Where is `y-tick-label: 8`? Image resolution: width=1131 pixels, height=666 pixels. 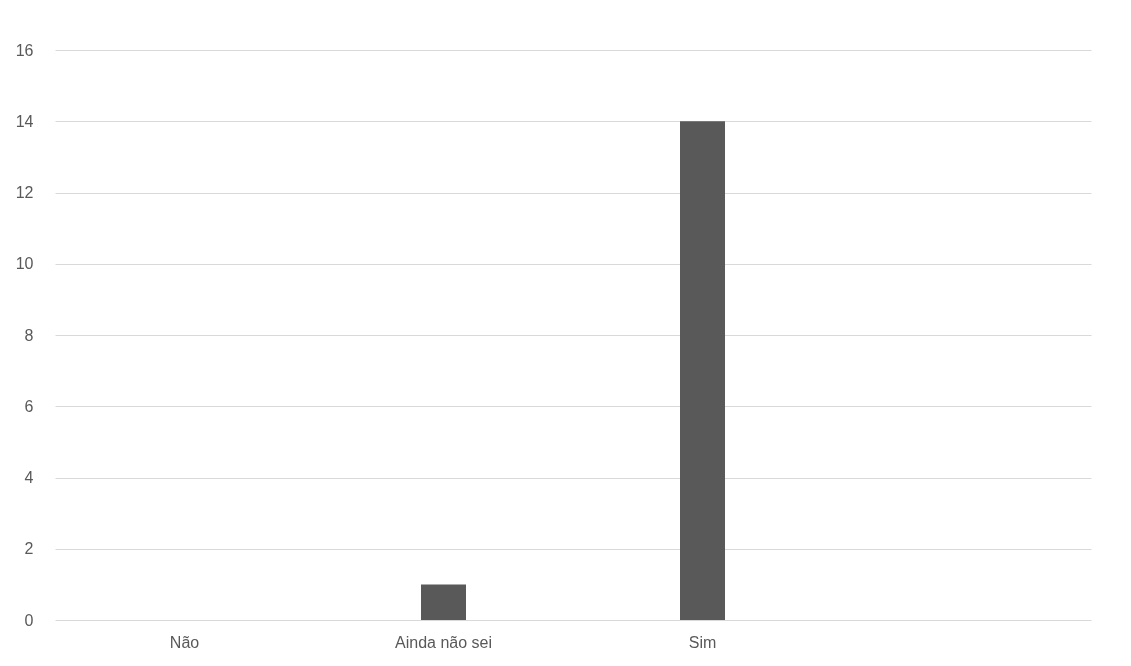
y-tick-label: 8 is located at coordinates (29, 335).